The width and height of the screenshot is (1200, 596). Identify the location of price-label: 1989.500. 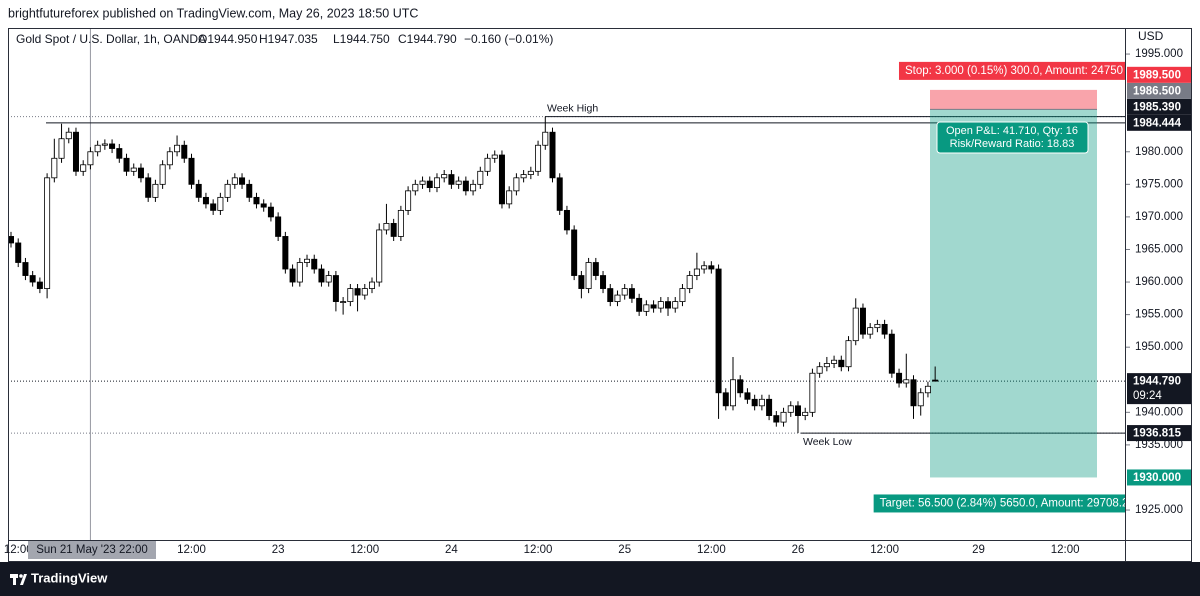
(1157, 75).